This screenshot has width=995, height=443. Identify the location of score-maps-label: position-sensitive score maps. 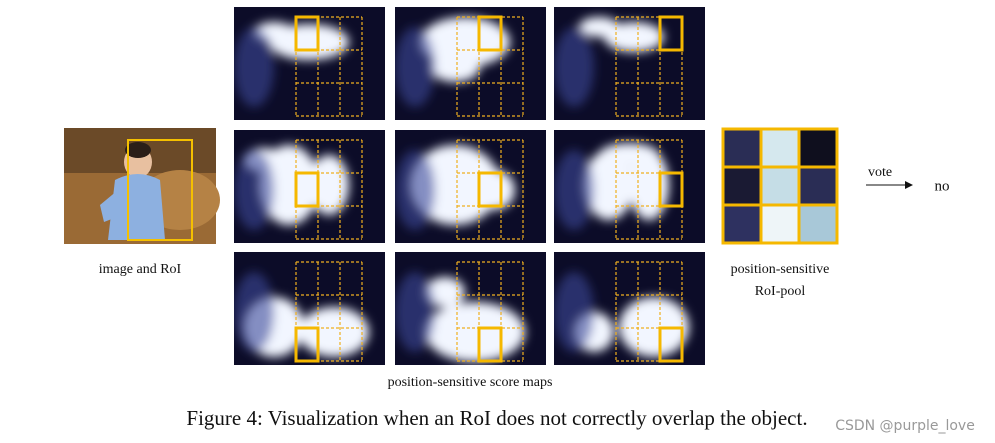
(470, 382).